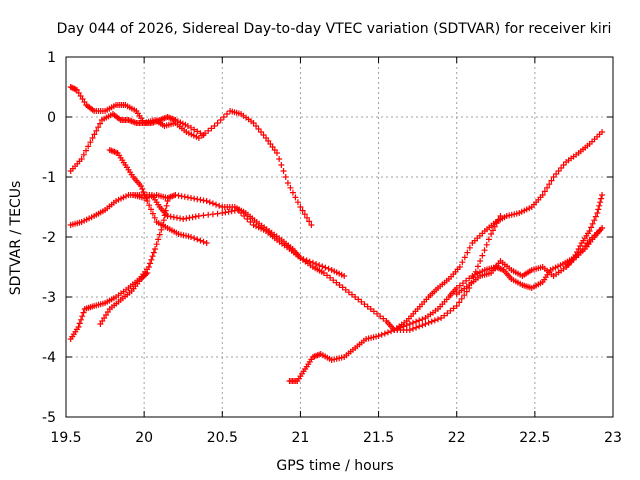  Describe the element at coordinates (119, 270) in the screenshot. I see `series-track-f` at that location.